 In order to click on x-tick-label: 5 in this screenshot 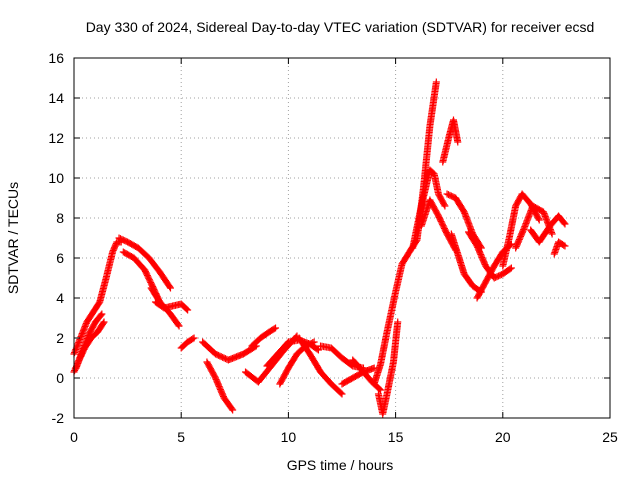, I will do `click(181, 437)`.